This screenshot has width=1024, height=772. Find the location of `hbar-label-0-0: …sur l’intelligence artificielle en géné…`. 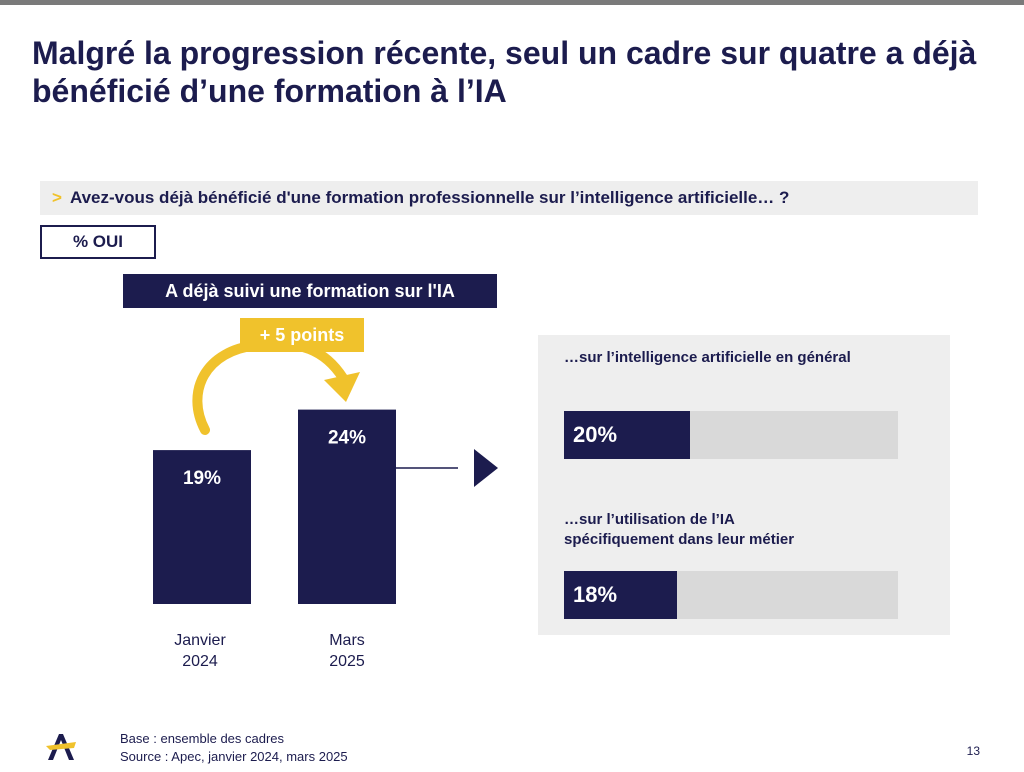

hbar-label-0-0: …sur l’intelligence artificielle en géné… is located at coordinates (707, 357).